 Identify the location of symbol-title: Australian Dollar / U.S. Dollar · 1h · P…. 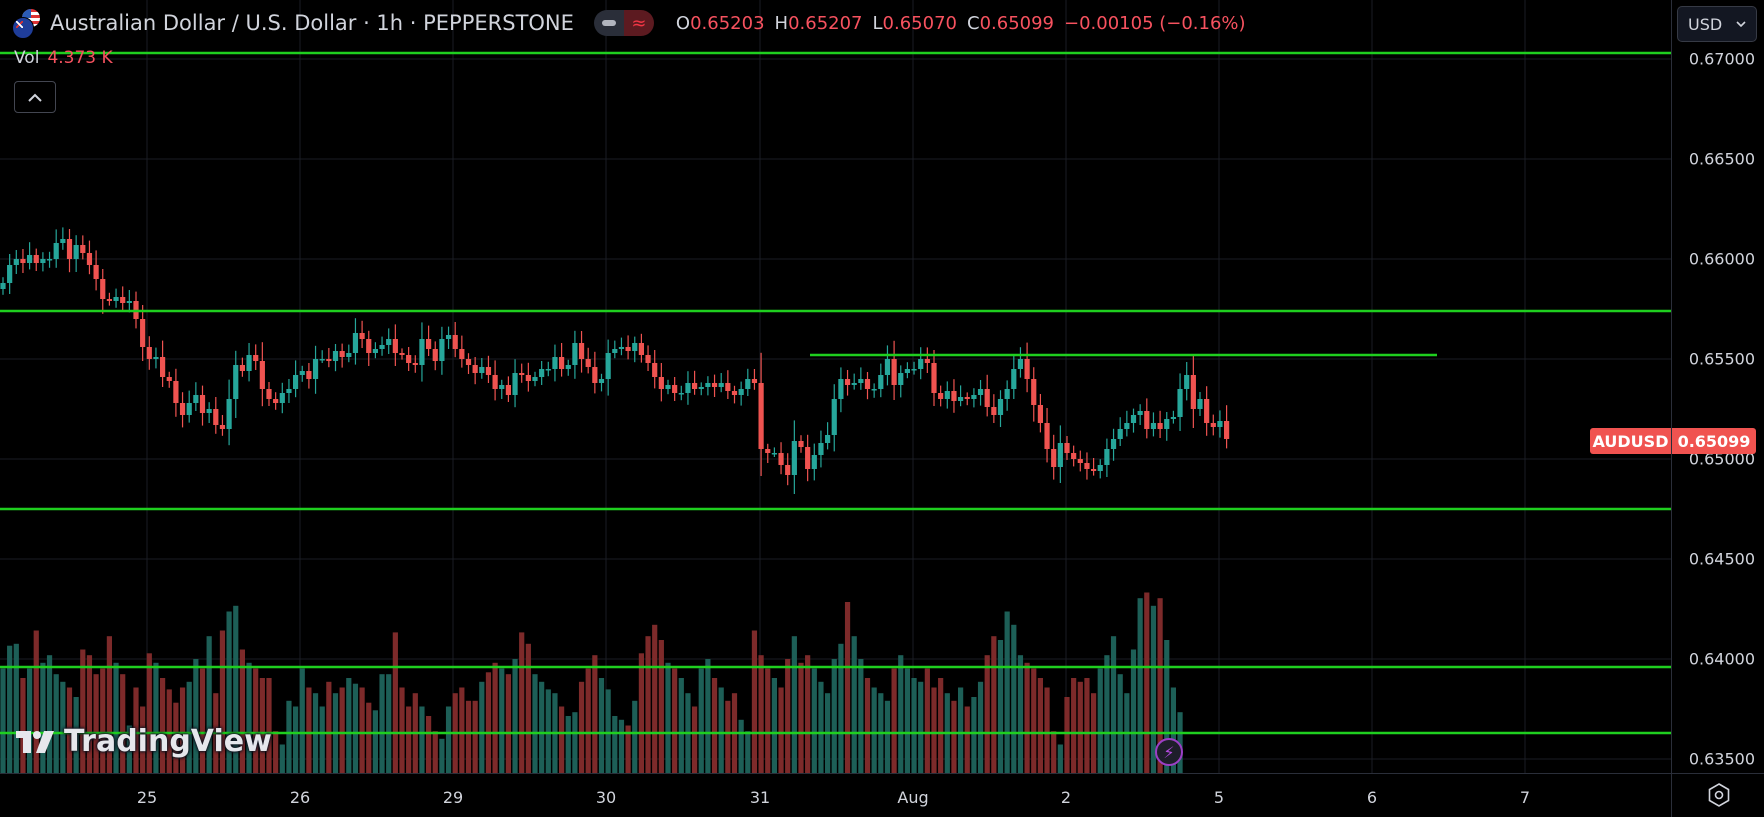
(312, 23).